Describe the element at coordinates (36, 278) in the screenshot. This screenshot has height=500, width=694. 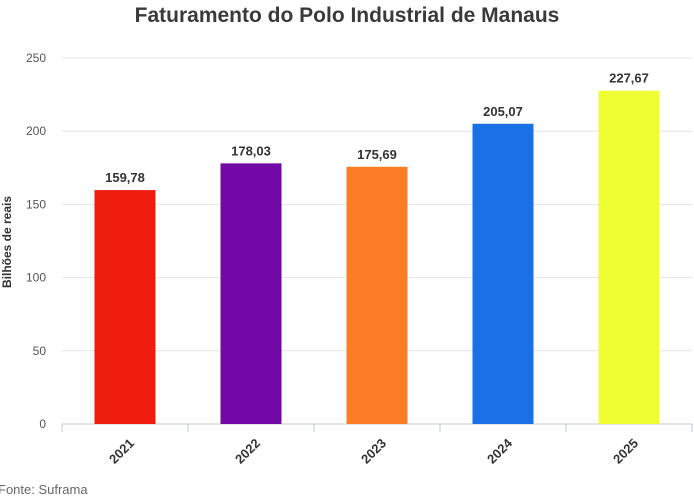
I see `y-tick-label: 100` at that location.